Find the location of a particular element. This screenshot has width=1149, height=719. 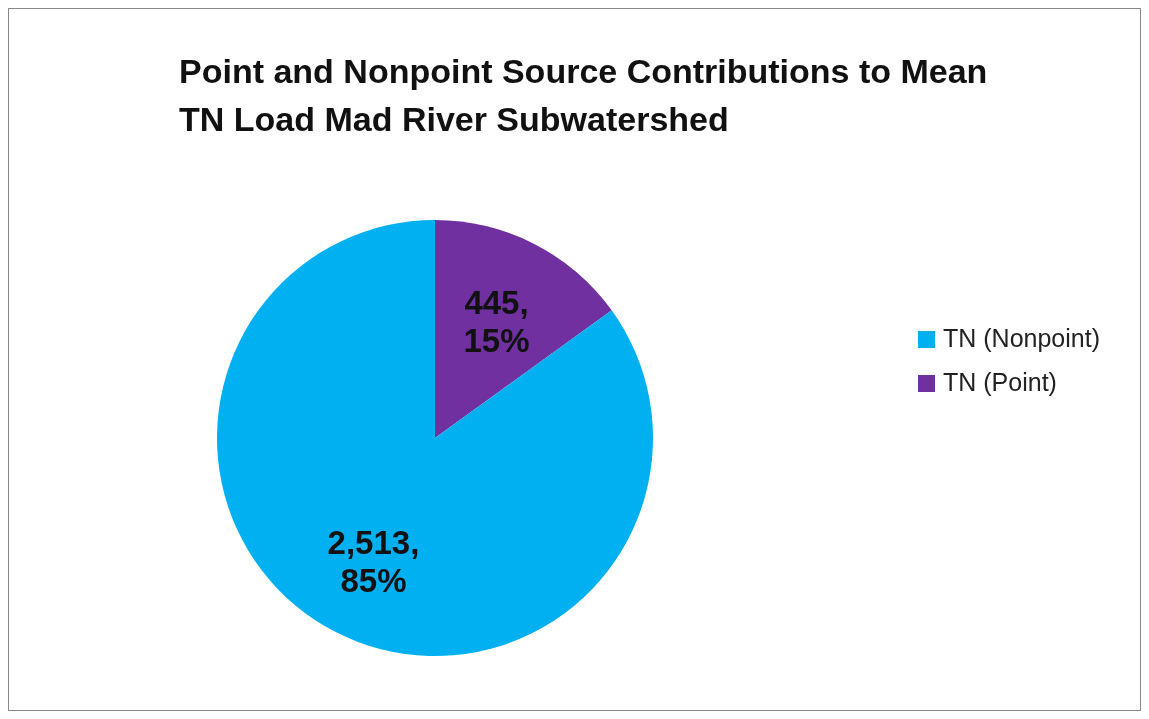

legend-label: TN (Nonpoint) is located at coordinates (1021, 337).